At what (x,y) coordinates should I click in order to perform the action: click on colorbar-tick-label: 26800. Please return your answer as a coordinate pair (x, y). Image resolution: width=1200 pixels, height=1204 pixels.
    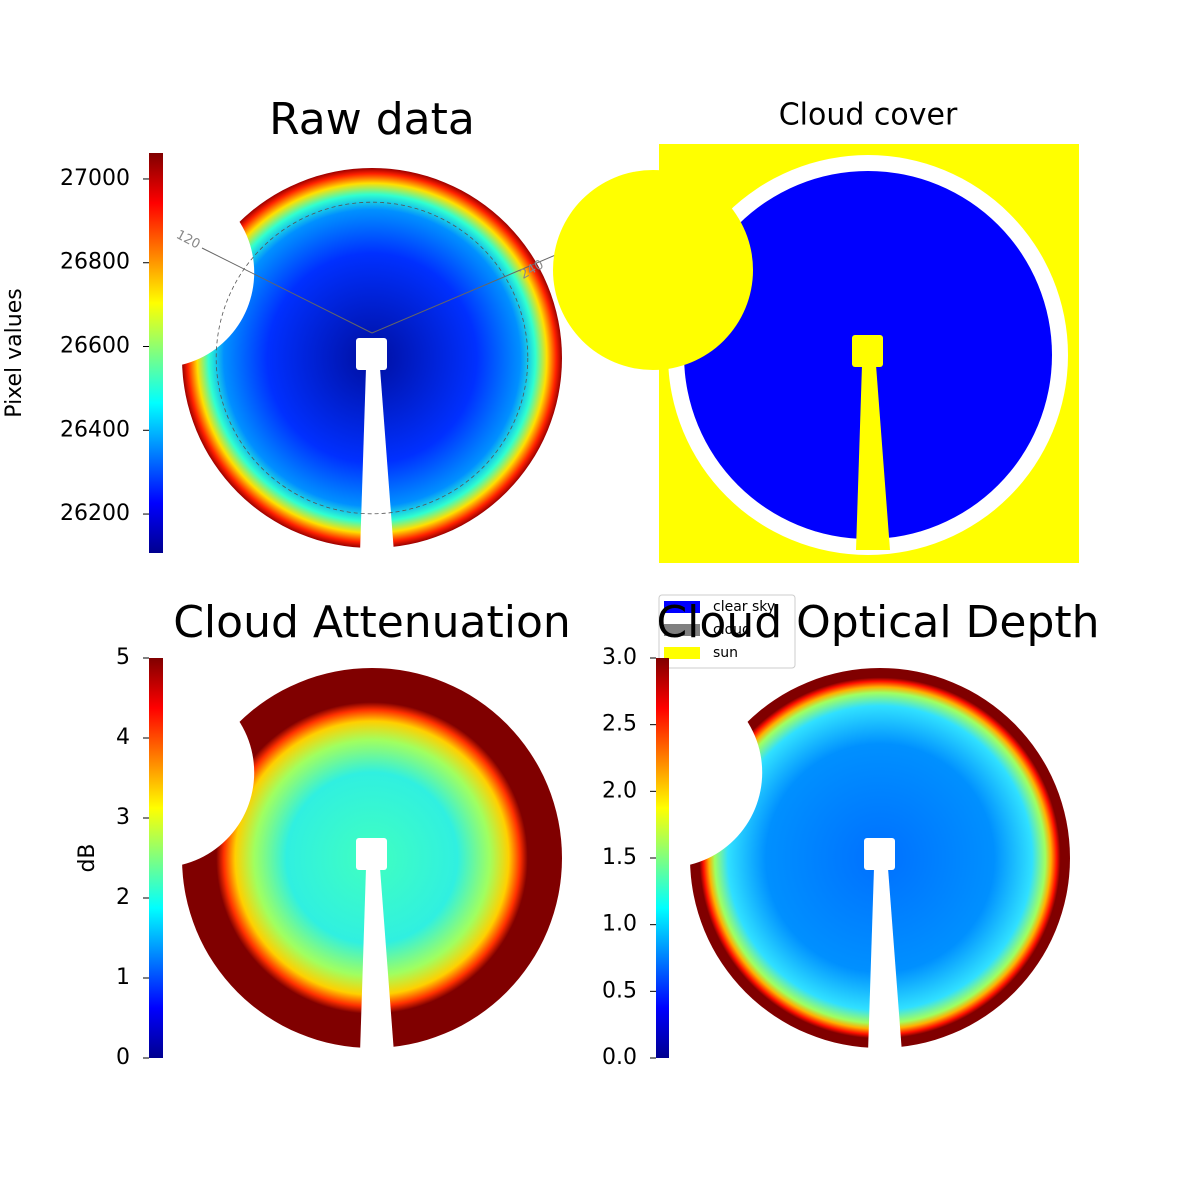
    Looking at the image, I should click on (95, 262).